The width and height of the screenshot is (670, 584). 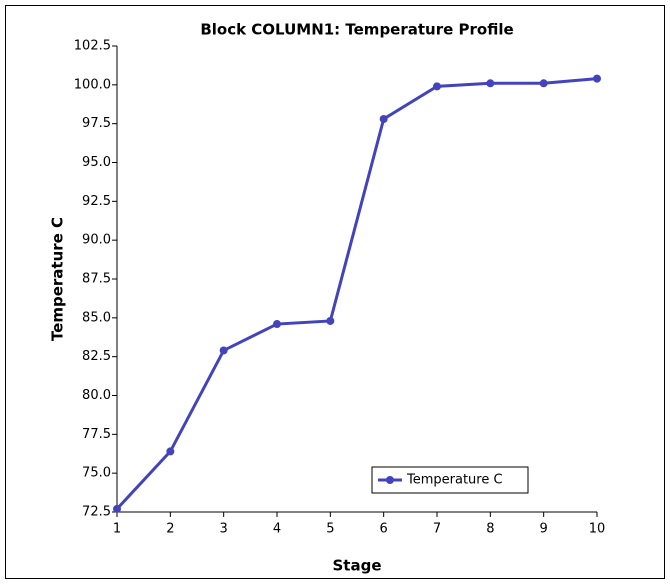 What do you see at coordinates (96, 473) in the screenshot?
I see `y-tick-label: 75.0` at bounding box center [96, 473].